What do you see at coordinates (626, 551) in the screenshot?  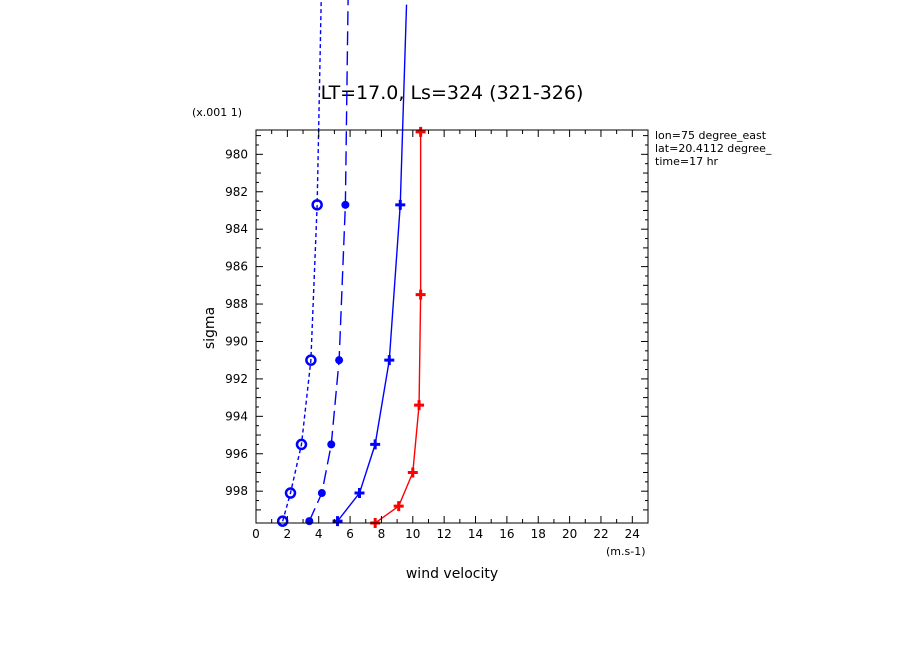 I see `x-unit-label: (m.s-1)` at bounding box center [626, 551].